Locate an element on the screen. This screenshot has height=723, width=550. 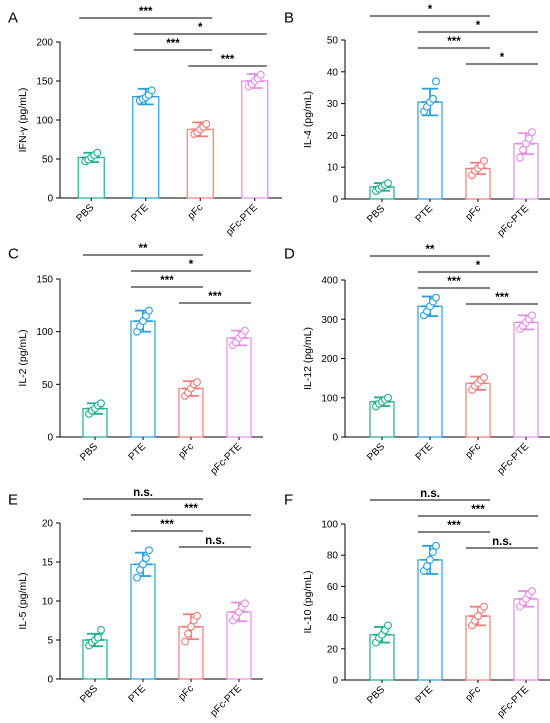
panel-letter: E is located at coordinates (13, 499).